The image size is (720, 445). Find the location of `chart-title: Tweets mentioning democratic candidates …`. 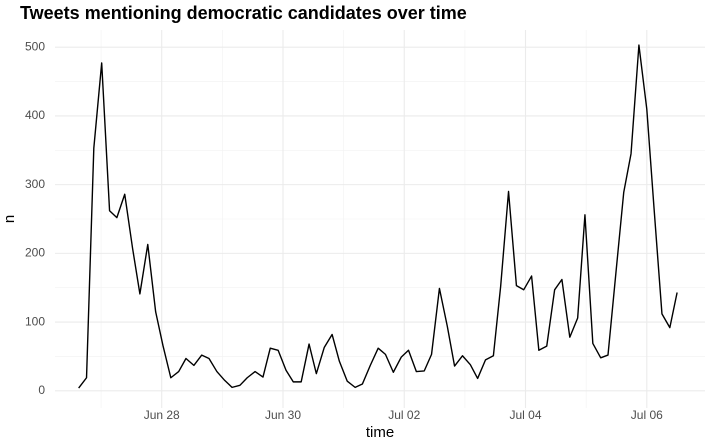

chart-title: Tweets mentioning democratic candidates … is located at coordinates (243, 13).